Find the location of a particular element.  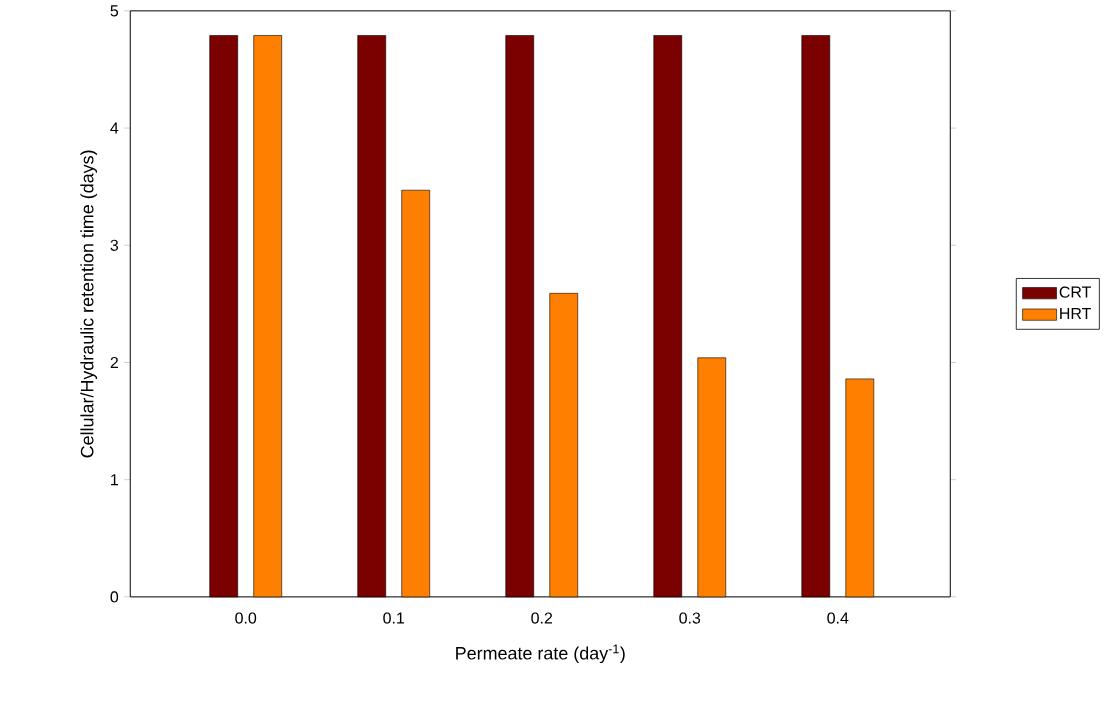

x-tick-label: 0.3 is located at coordinates (690, 618).